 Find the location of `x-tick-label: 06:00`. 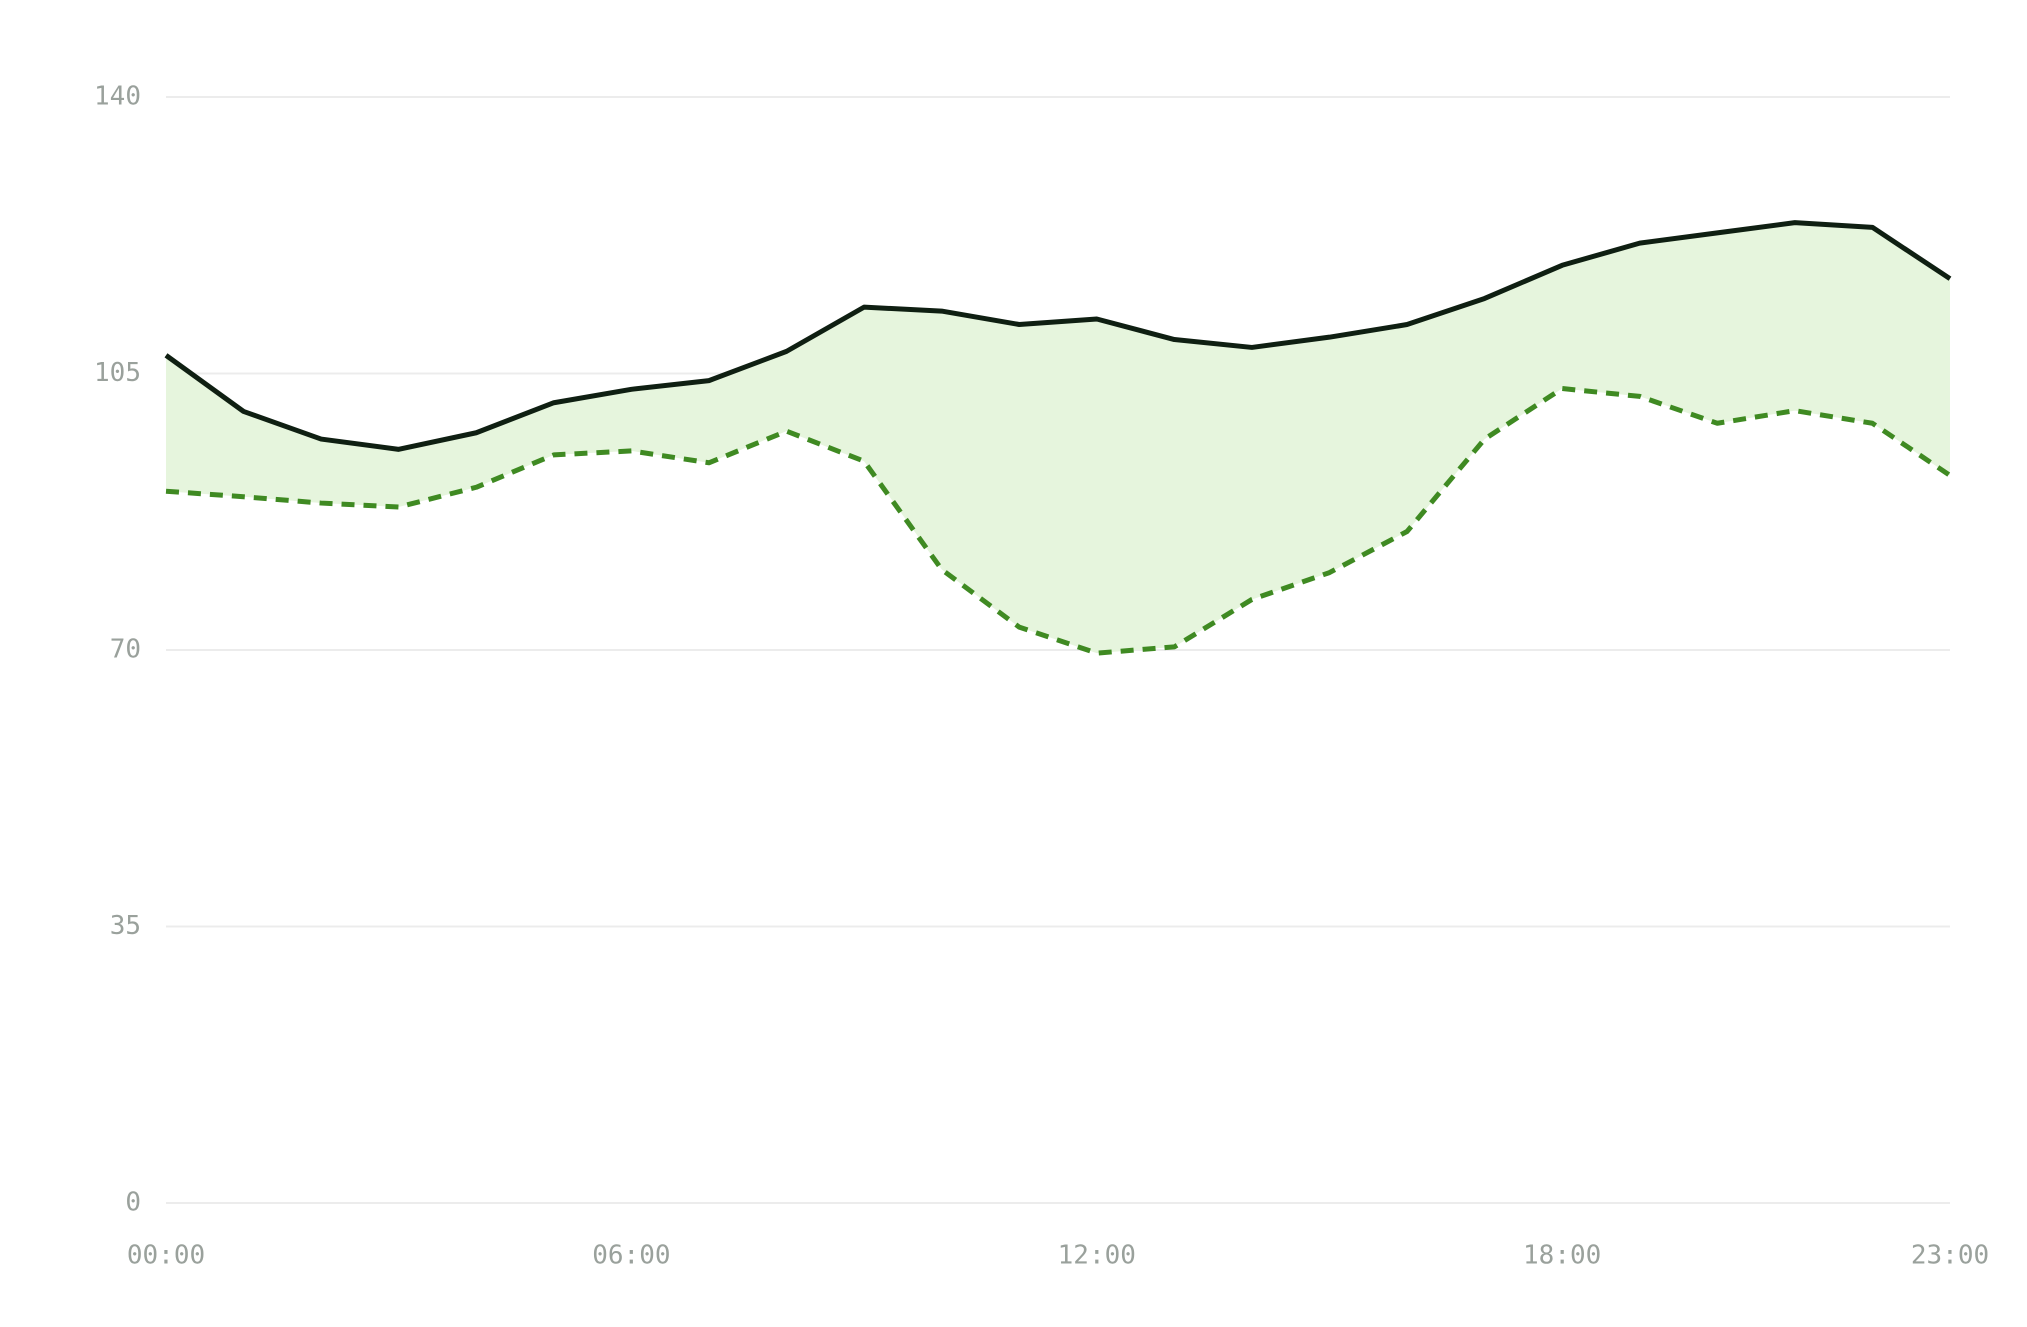

x-tick-label: 06:00 is located at coordinates (631, 1256).